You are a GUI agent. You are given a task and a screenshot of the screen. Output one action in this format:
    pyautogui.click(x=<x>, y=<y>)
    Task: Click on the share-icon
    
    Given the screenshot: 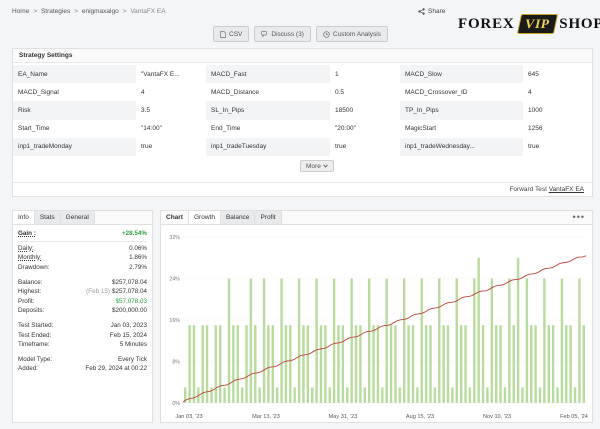 What is the action you would take?
    pyautogui.click(x=421, y=11)
    